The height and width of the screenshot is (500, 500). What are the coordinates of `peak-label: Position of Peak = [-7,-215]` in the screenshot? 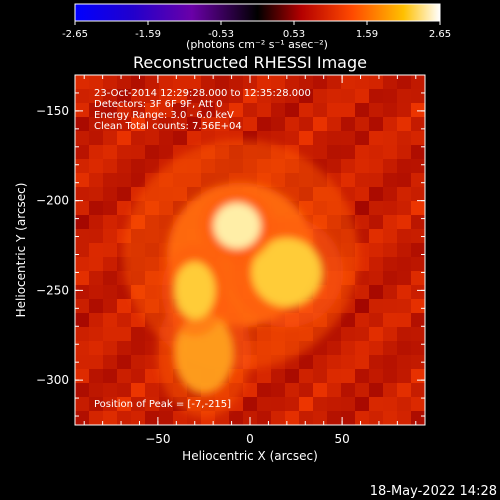 It's located at (162, 404).